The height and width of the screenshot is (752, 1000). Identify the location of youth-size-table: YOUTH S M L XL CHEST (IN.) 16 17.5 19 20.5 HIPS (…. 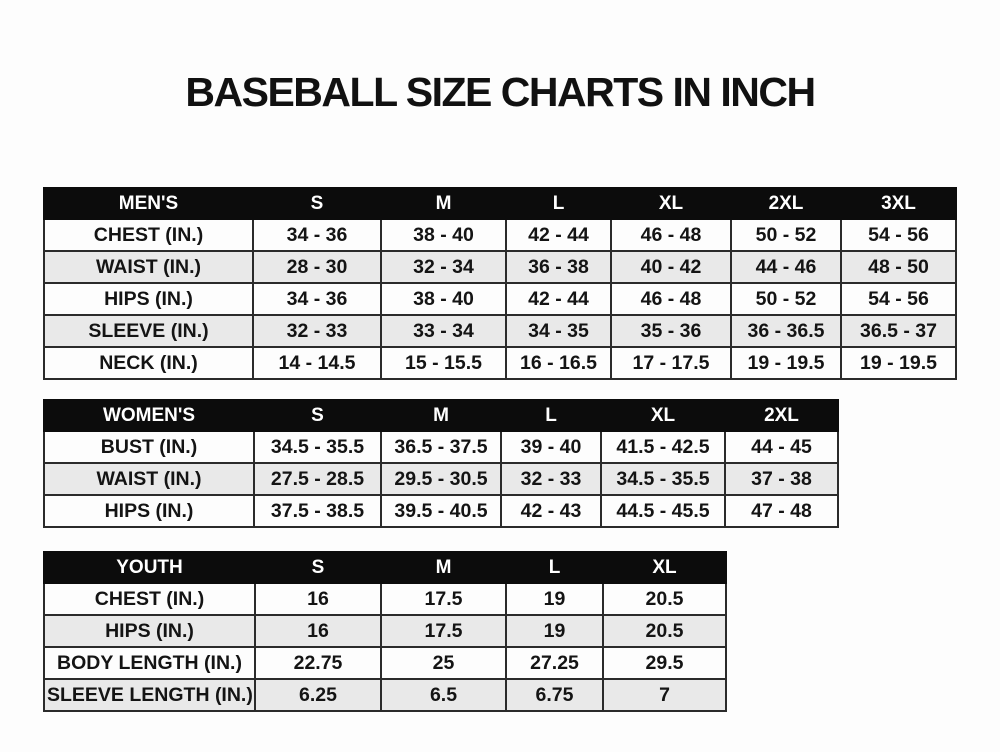
(385, 631).